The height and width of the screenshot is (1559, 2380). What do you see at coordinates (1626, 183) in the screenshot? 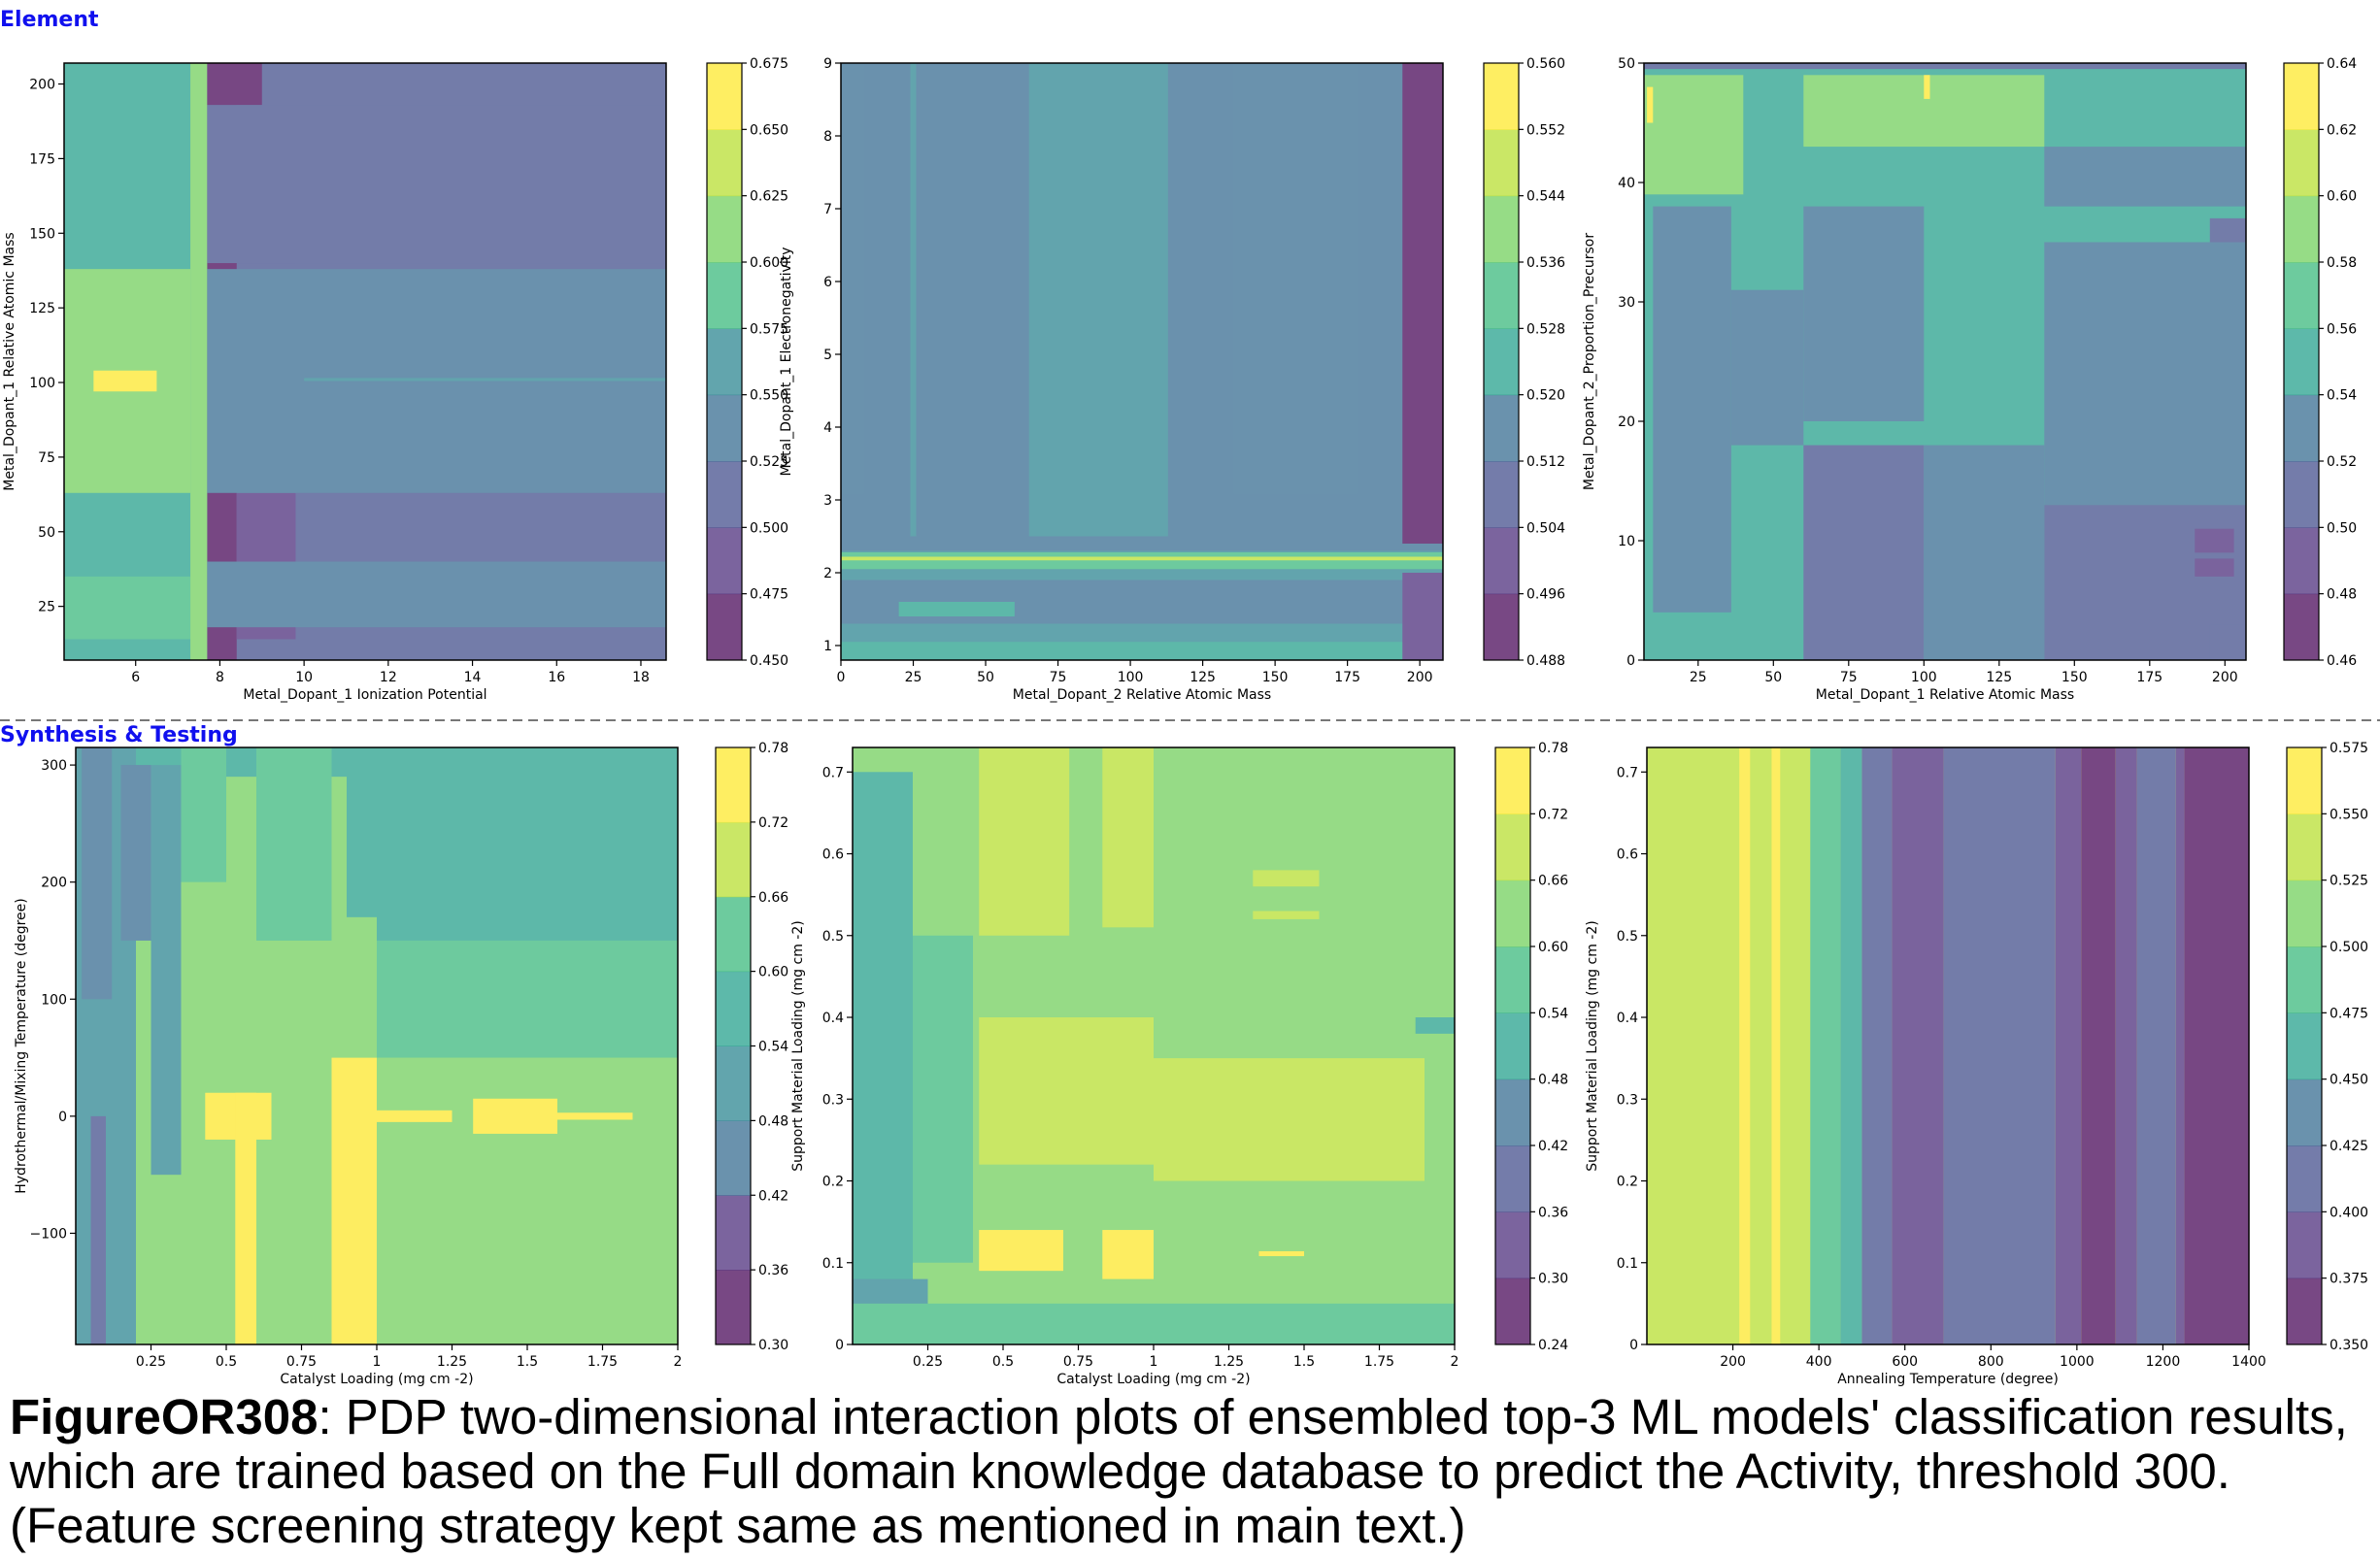
I see `y-tick-label: 40` at bounding box center [1626, 183].